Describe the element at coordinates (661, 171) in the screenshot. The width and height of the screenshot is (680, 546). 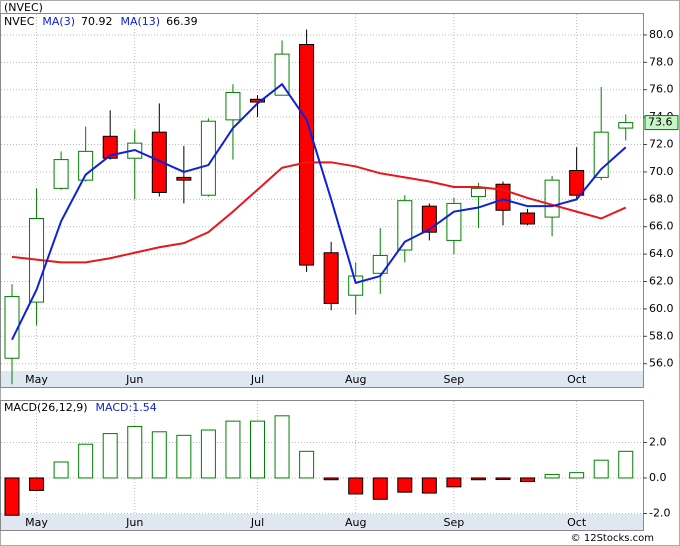
I see `y-tick-label: 70.0` at that location.